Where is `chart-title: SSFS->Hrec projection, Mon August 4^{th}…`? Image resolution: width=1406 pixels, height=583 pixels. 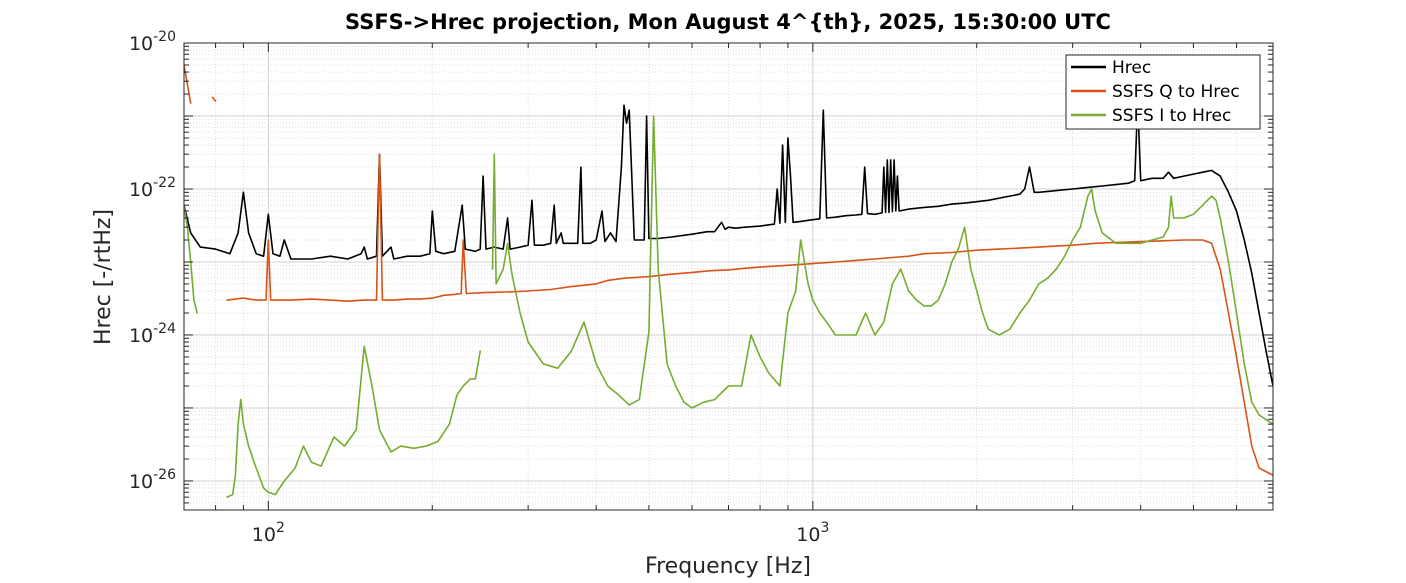 chart-title: SSFS->Hrec projection, Mon August 4^{th}… is located at coordinates (728, 22).